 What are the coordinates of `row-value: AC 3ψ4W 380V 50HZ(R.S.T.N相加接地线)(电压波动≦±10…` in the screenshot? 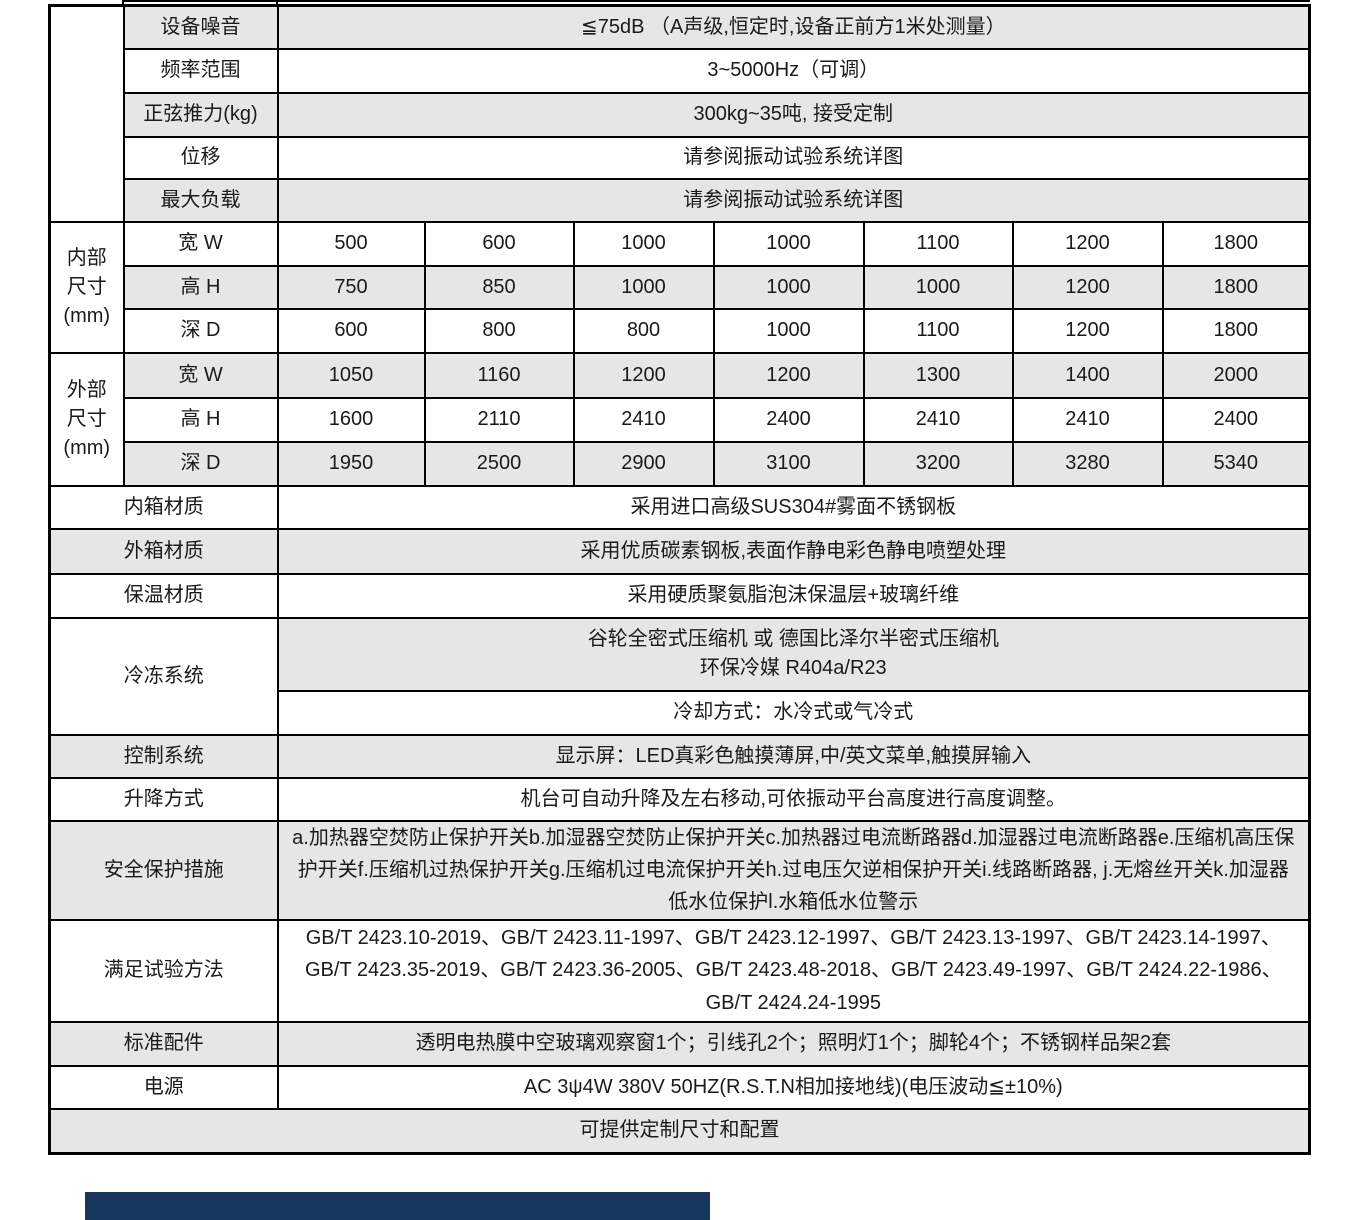 It's located at (793, 1087).